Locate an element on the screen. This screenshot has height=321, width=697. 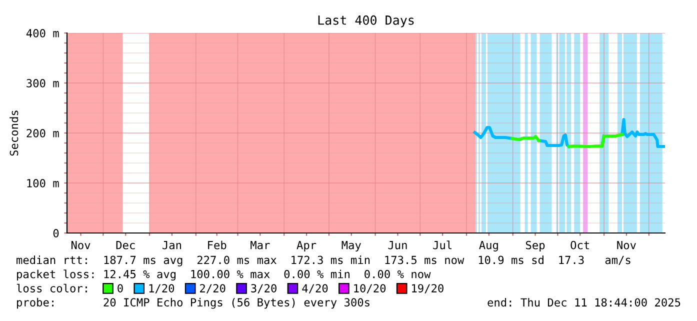
y-tick-label: 100 m is located at coordinates (43, 183).